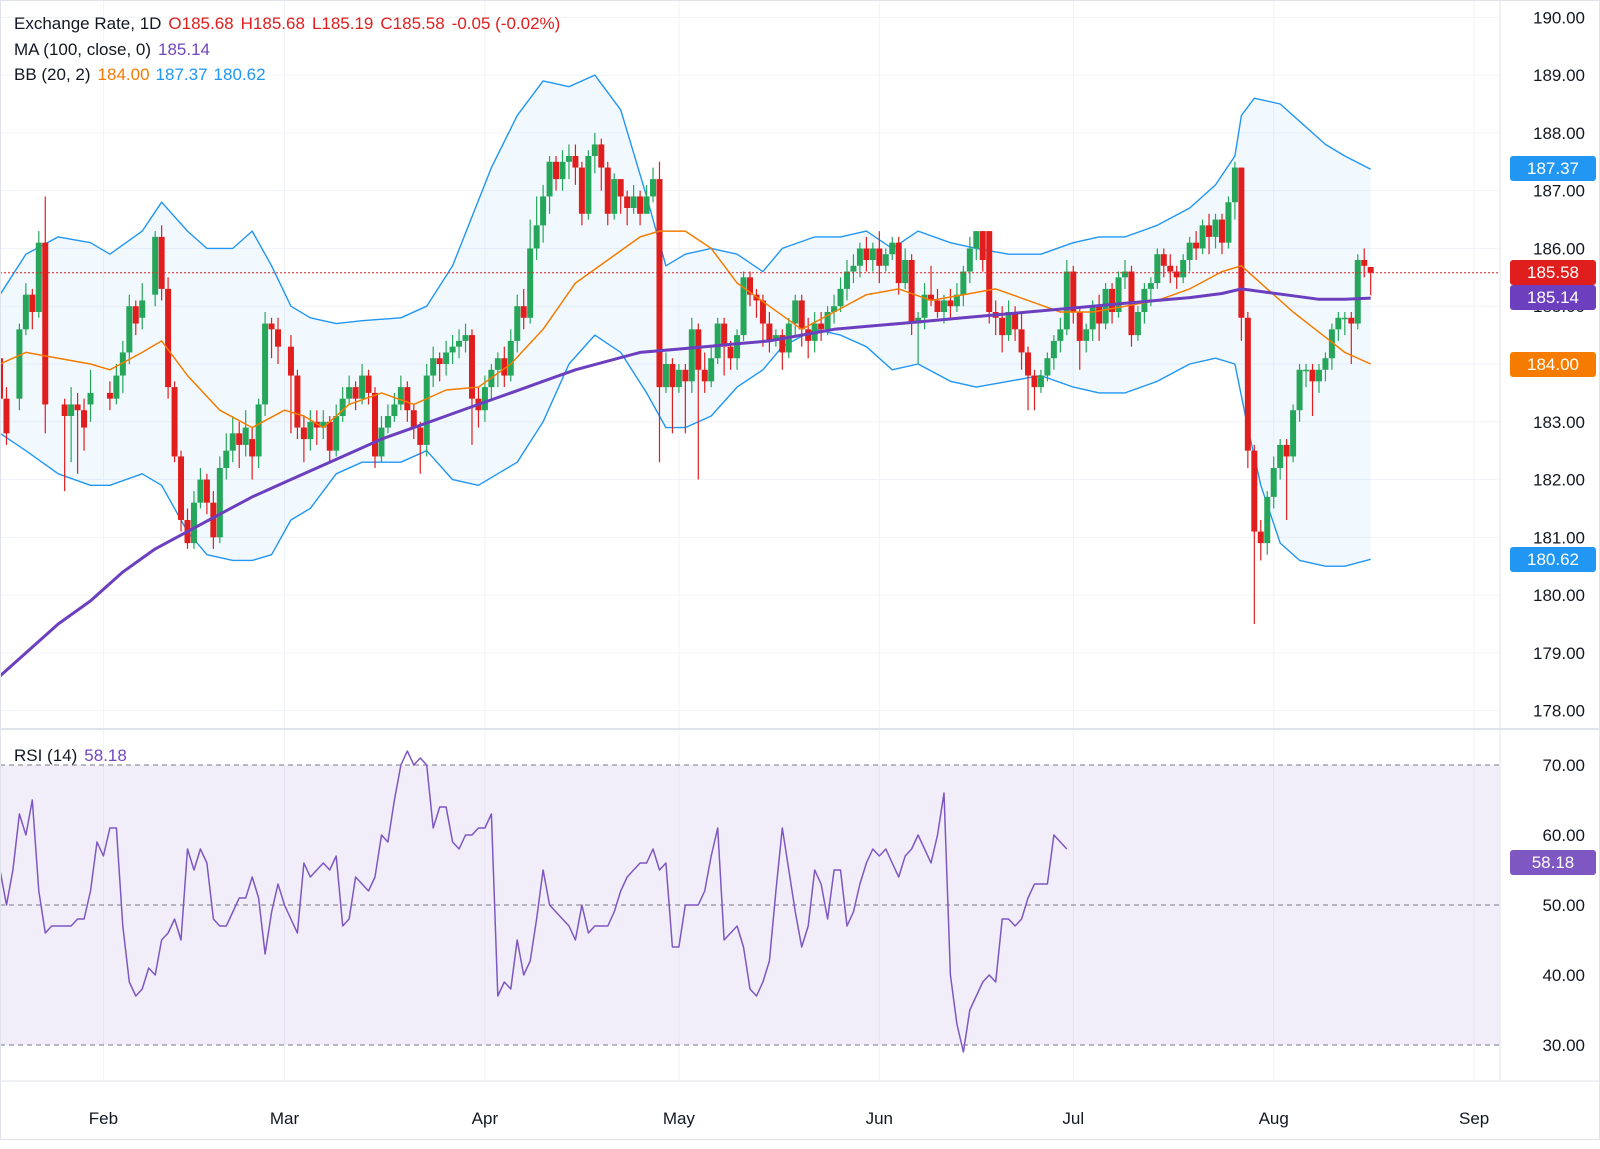 This screenshot has width=1600, height=1149. I want to click on price-tick-label: 183.00, so click(1559, 422).